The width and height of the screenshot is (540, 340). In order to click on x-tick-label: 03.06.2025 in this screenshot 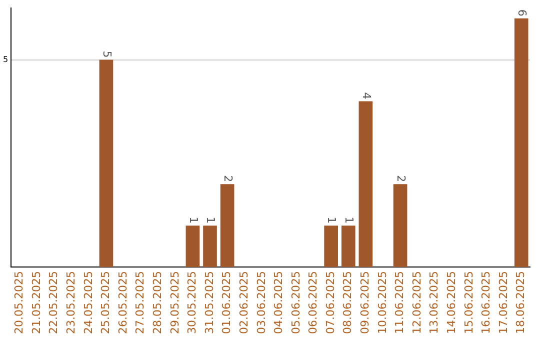, I will do `click(261, 302)`.